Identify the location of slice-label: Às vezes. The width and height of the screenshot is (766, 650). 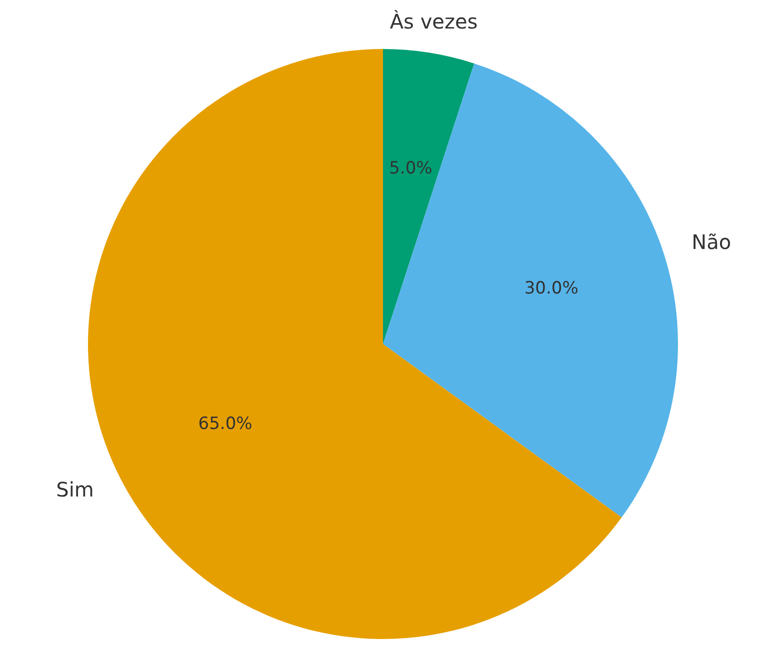
(434, 22).